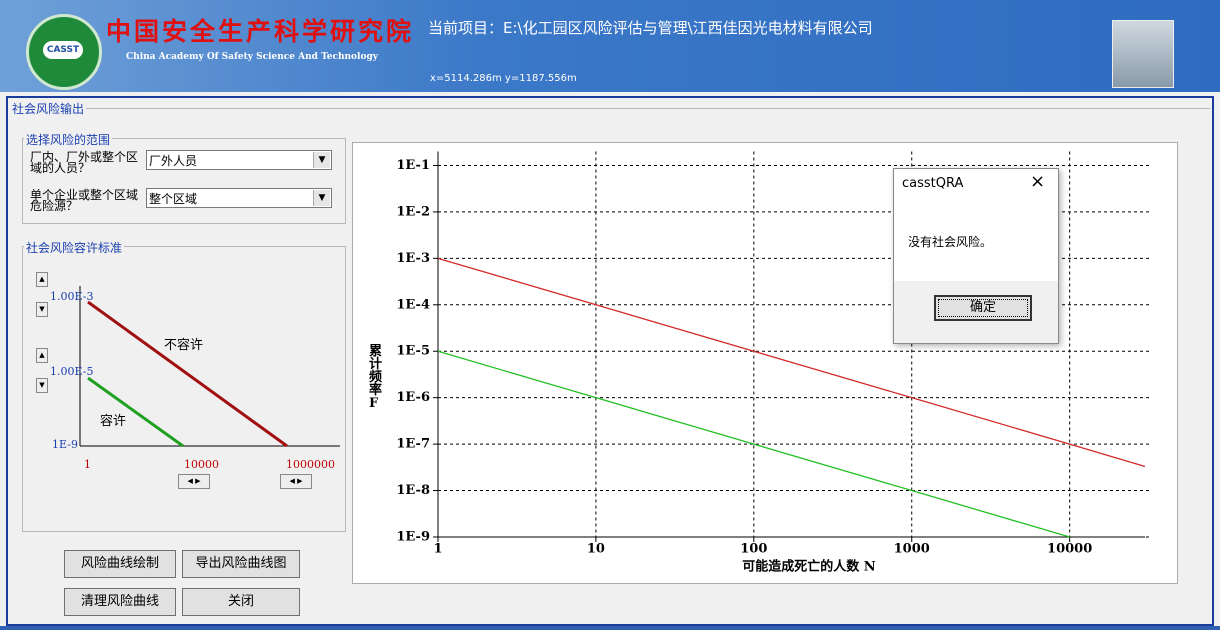 The width and height of the screenshot is (1220, 630). Describe the element at coordinates (1069, 549) in the screenshot. I see `x-tick-label: 10000` at that location.